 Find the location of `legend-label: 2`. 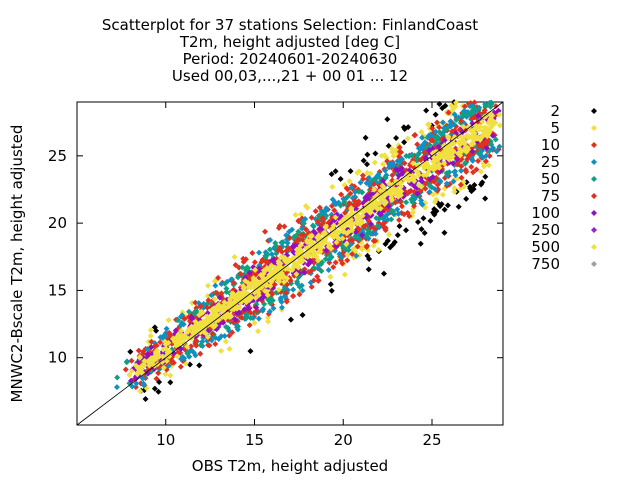

legend-label: 2 is located at coordinates (555, 111).